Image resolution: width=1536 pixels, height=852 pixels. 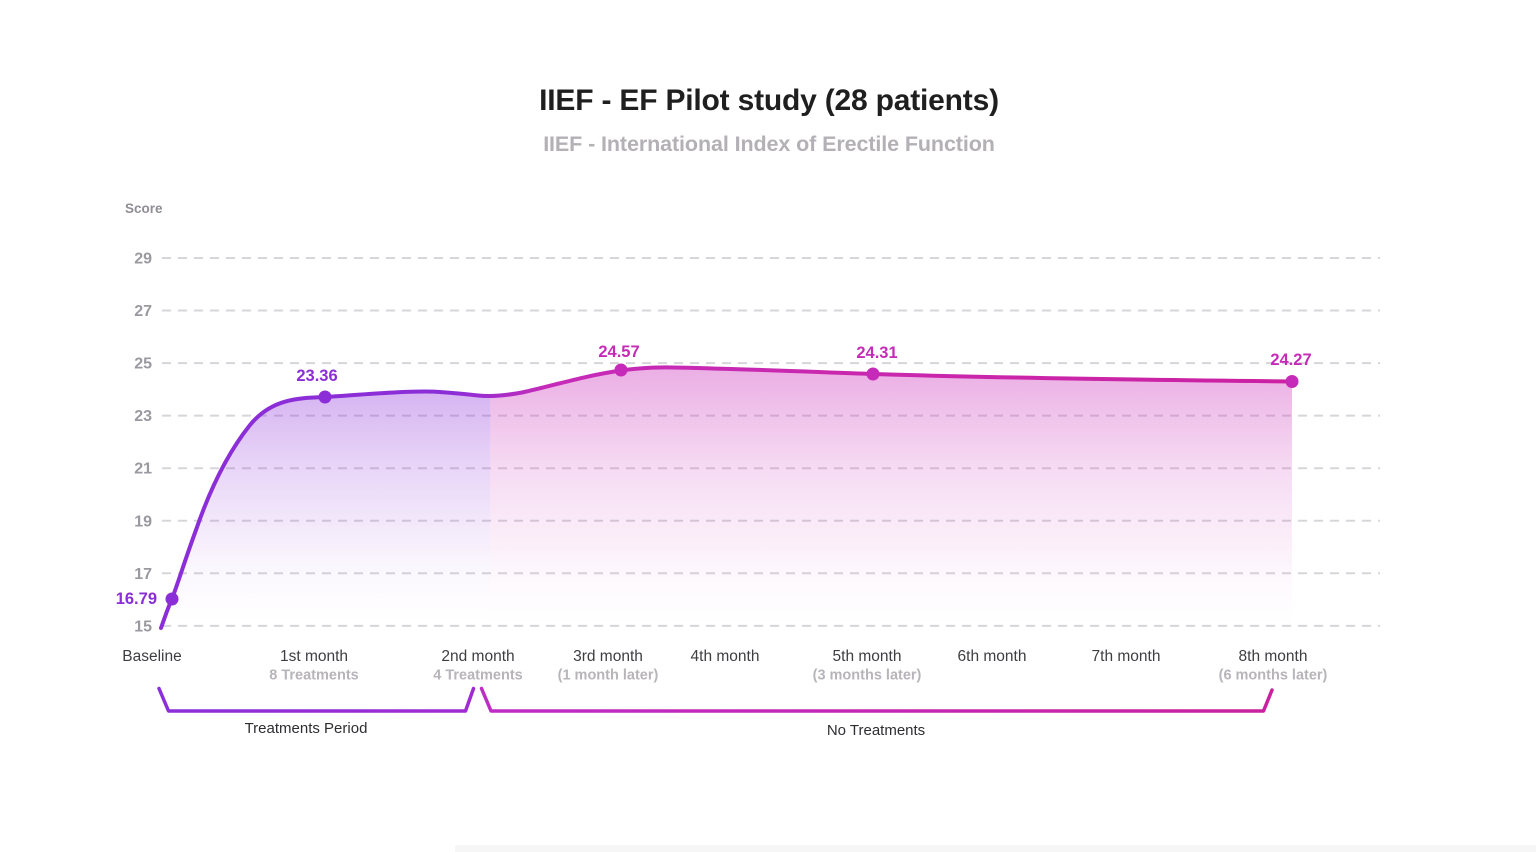 What do you see at coordinates (151, 656) in the screenshot?
I see `x-category-label: Baseline` at bounding box center [151, 656].